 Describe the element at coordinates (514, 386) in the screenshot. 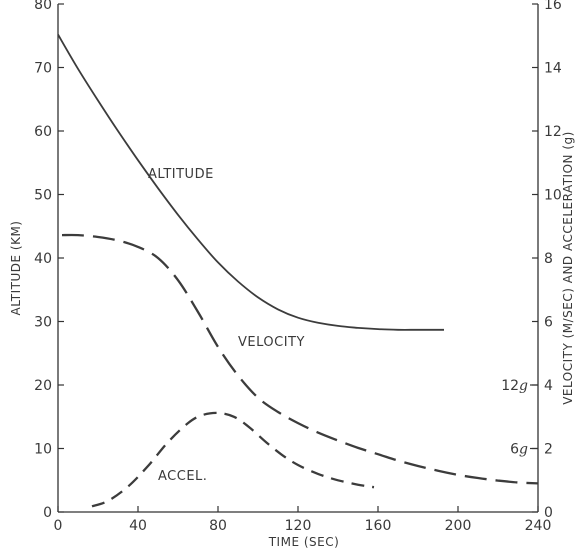

I see `accel-tick-label: 12g` at that location.